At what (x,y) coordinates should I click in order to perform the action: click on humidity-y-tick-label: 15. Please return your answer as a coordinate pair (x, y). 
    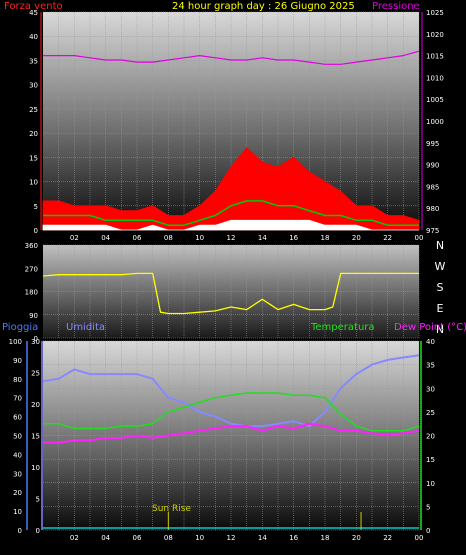
    Looking at the image, I should click on (35, 437).